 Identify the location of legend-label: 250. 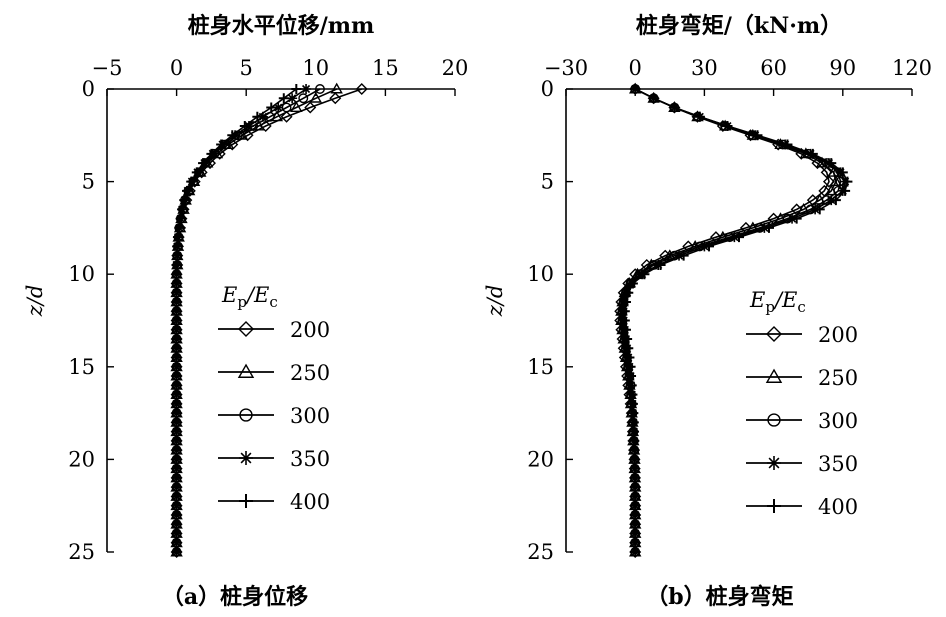
(310, 373).